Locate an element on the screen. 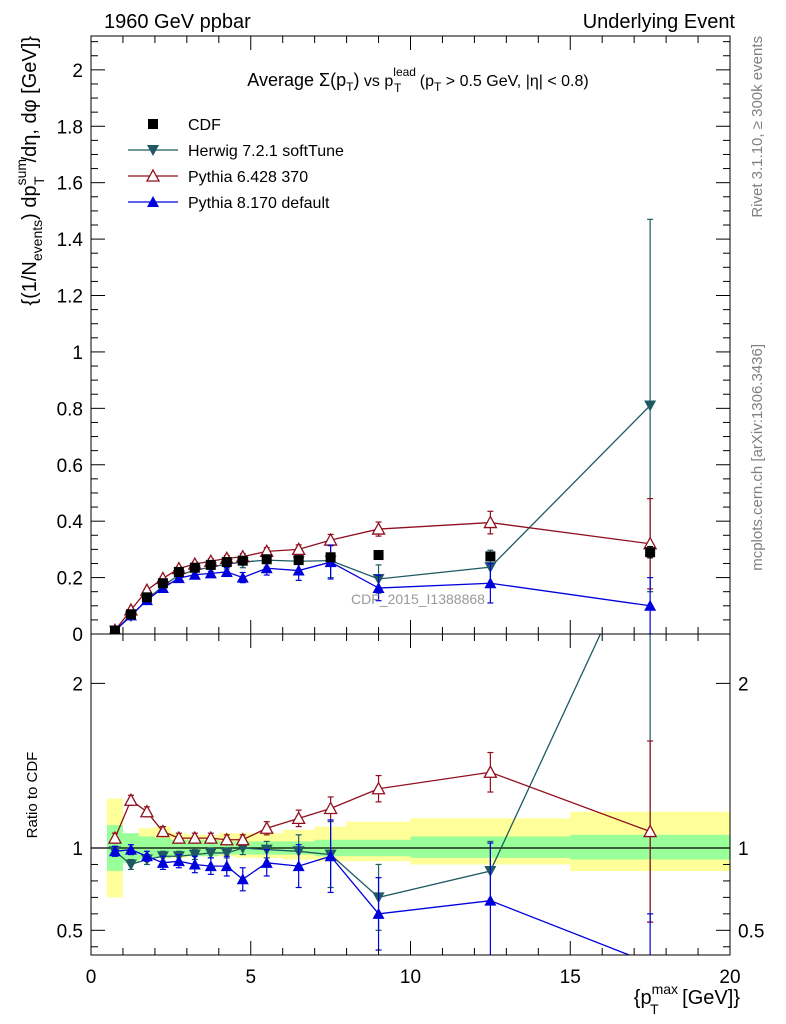 The image size is (786, 1024). legend-item-py8: Pythia 8.170 default is located at coordinates (229, 203).